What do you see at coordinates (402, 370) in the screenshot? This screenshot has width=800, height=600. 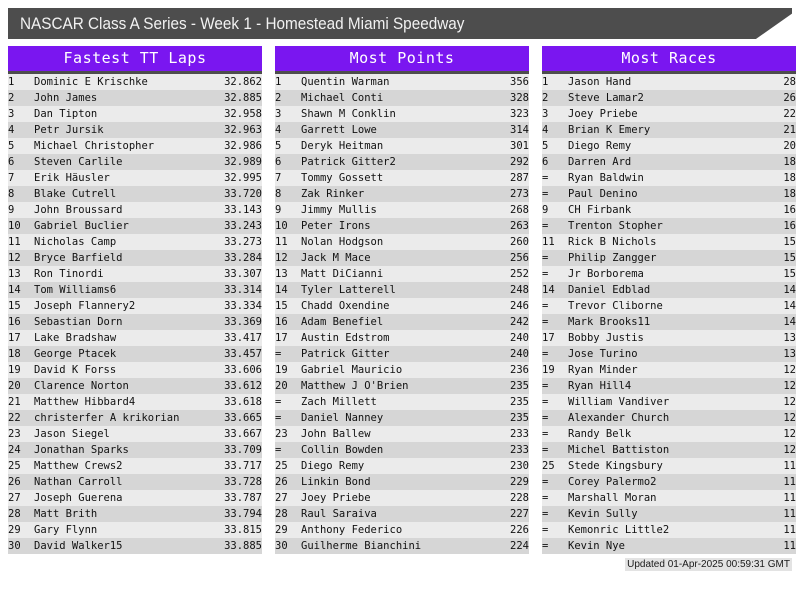 I see `table-row: 19 Gabriel Mauricio 236` at bounding box center [402, 370].